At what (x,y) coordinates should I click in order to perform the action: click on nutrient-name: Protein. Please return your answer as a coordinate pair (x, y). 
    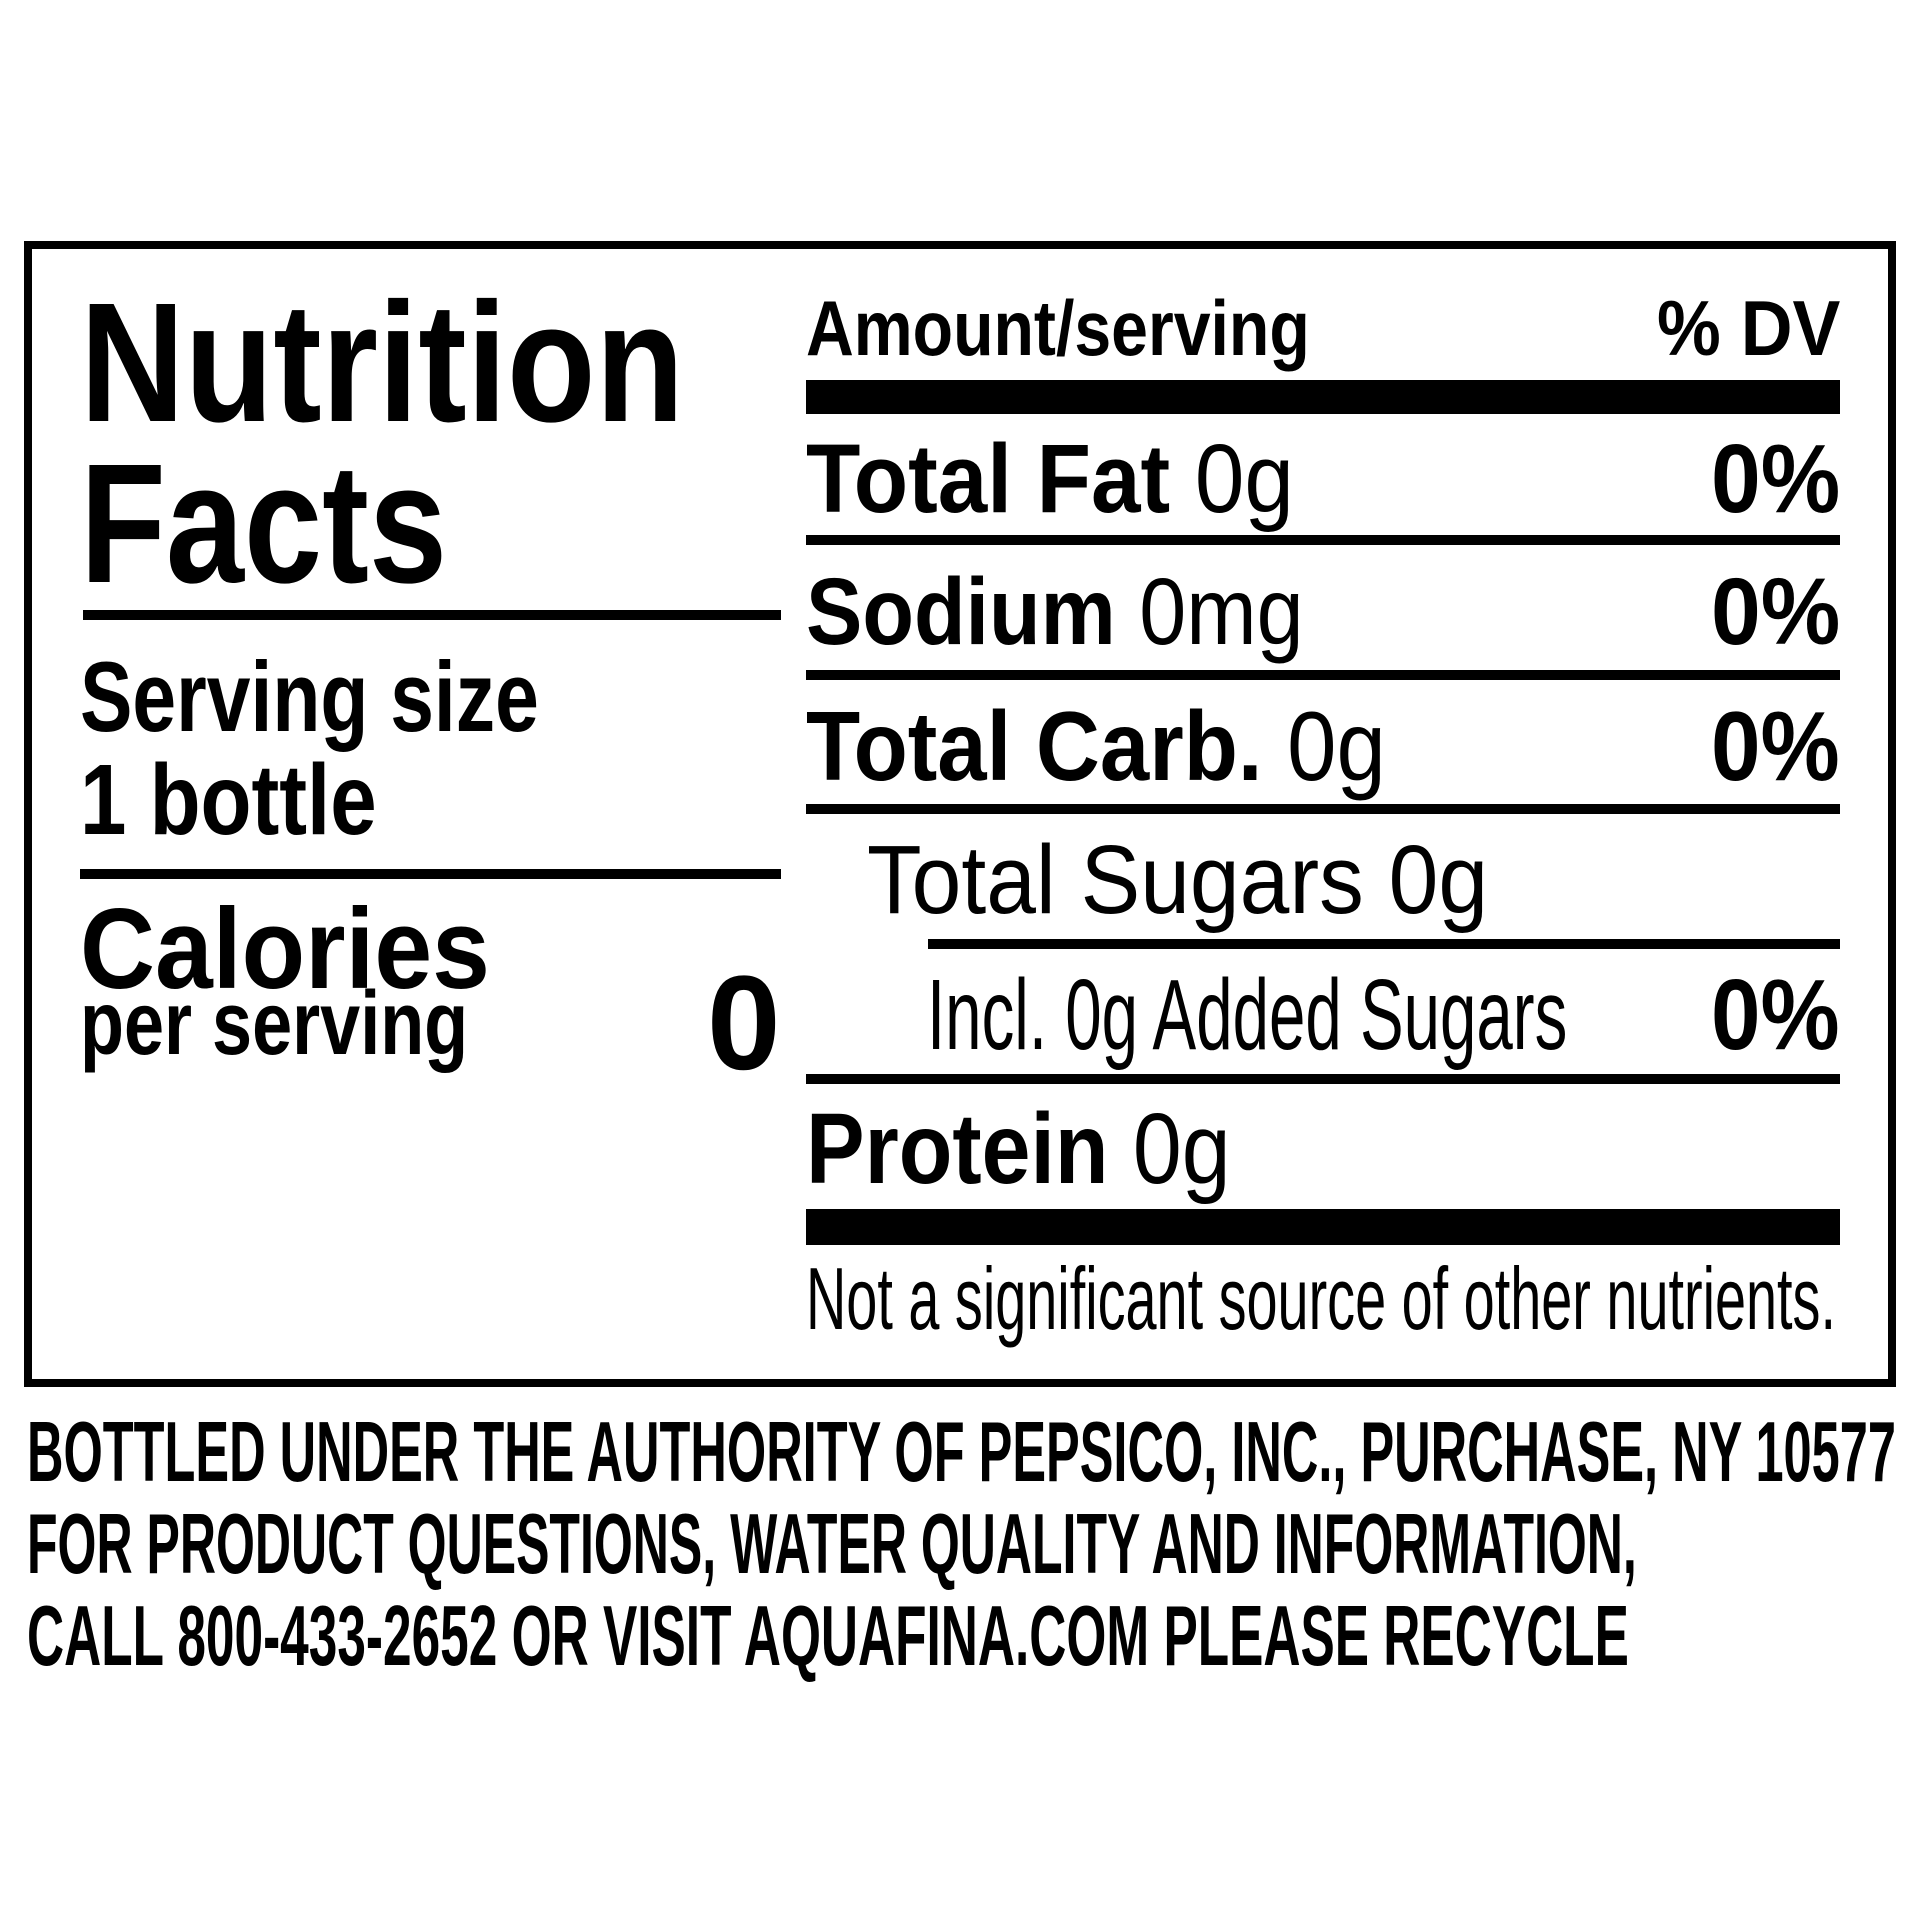
    Looking at the image, I should click on (957, 1149).